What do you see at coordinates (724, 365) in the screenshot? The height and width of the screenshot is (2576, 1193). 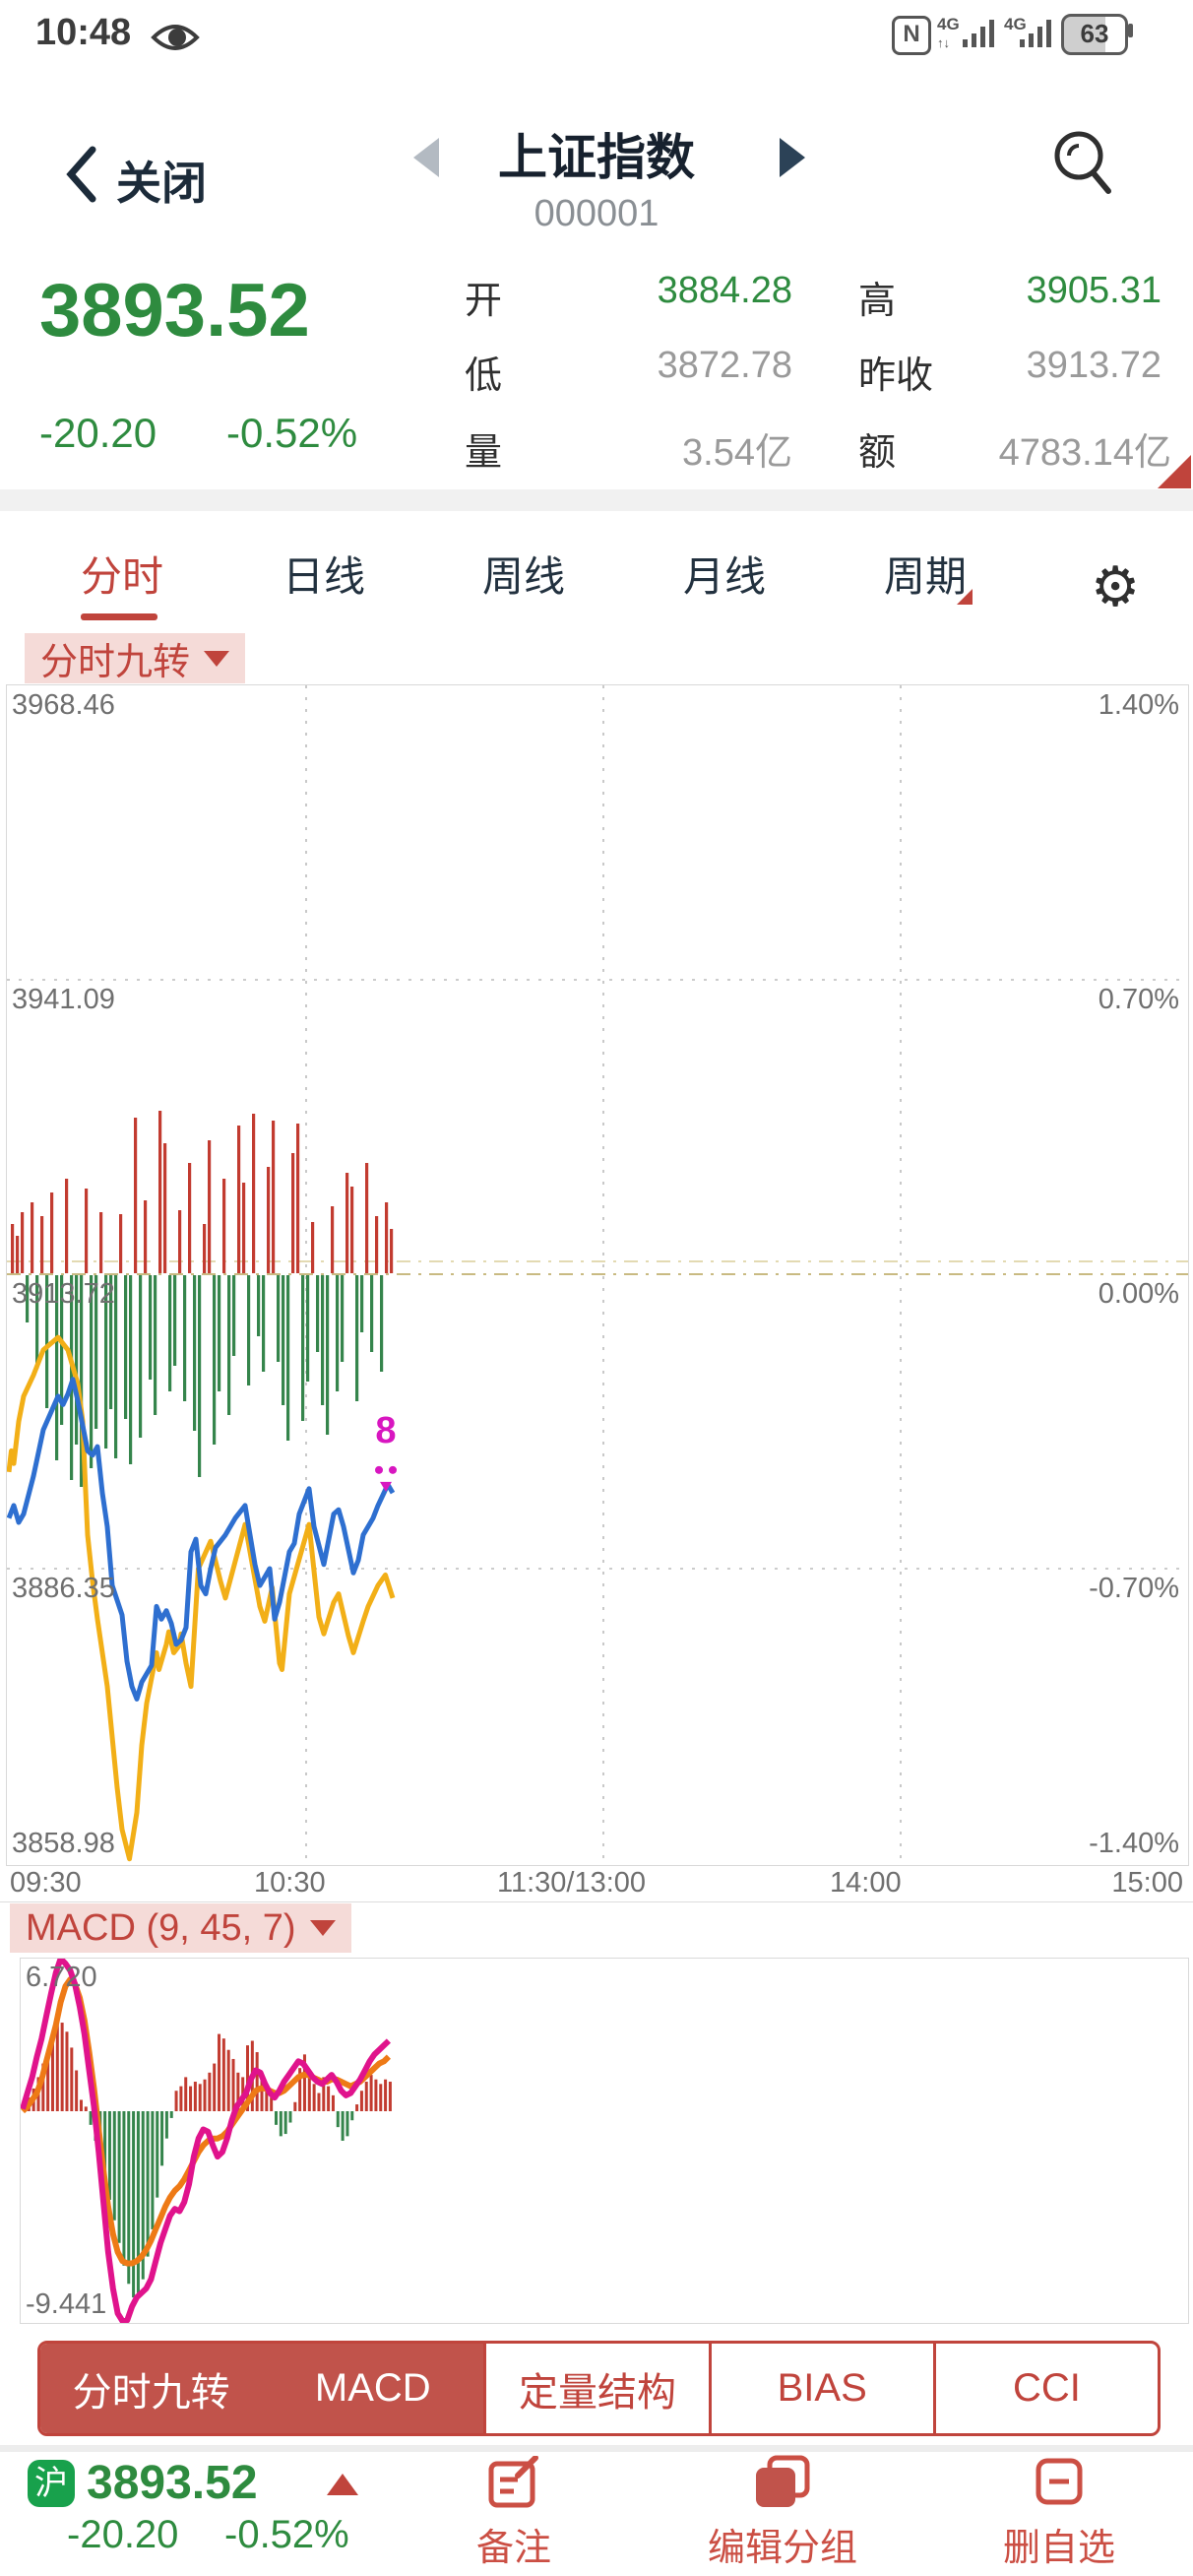 I see `field-value-low: 3872.78` at bounding box center [724, 365].